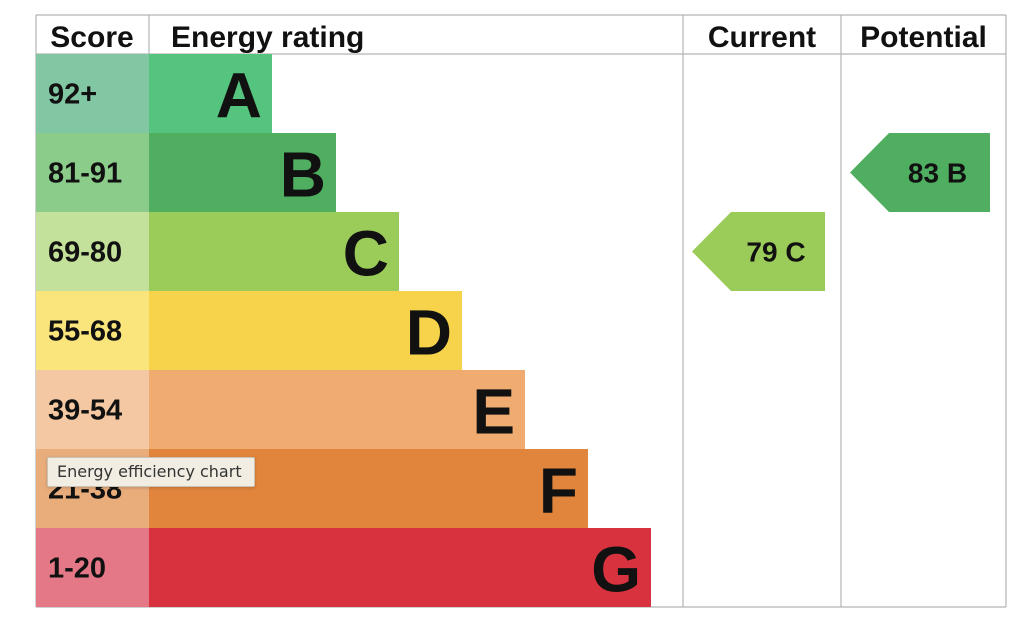 Image resolution: width=1024 pixels, height=623 pixels. I want to click on score-label: 81-91, so click(85, 174).